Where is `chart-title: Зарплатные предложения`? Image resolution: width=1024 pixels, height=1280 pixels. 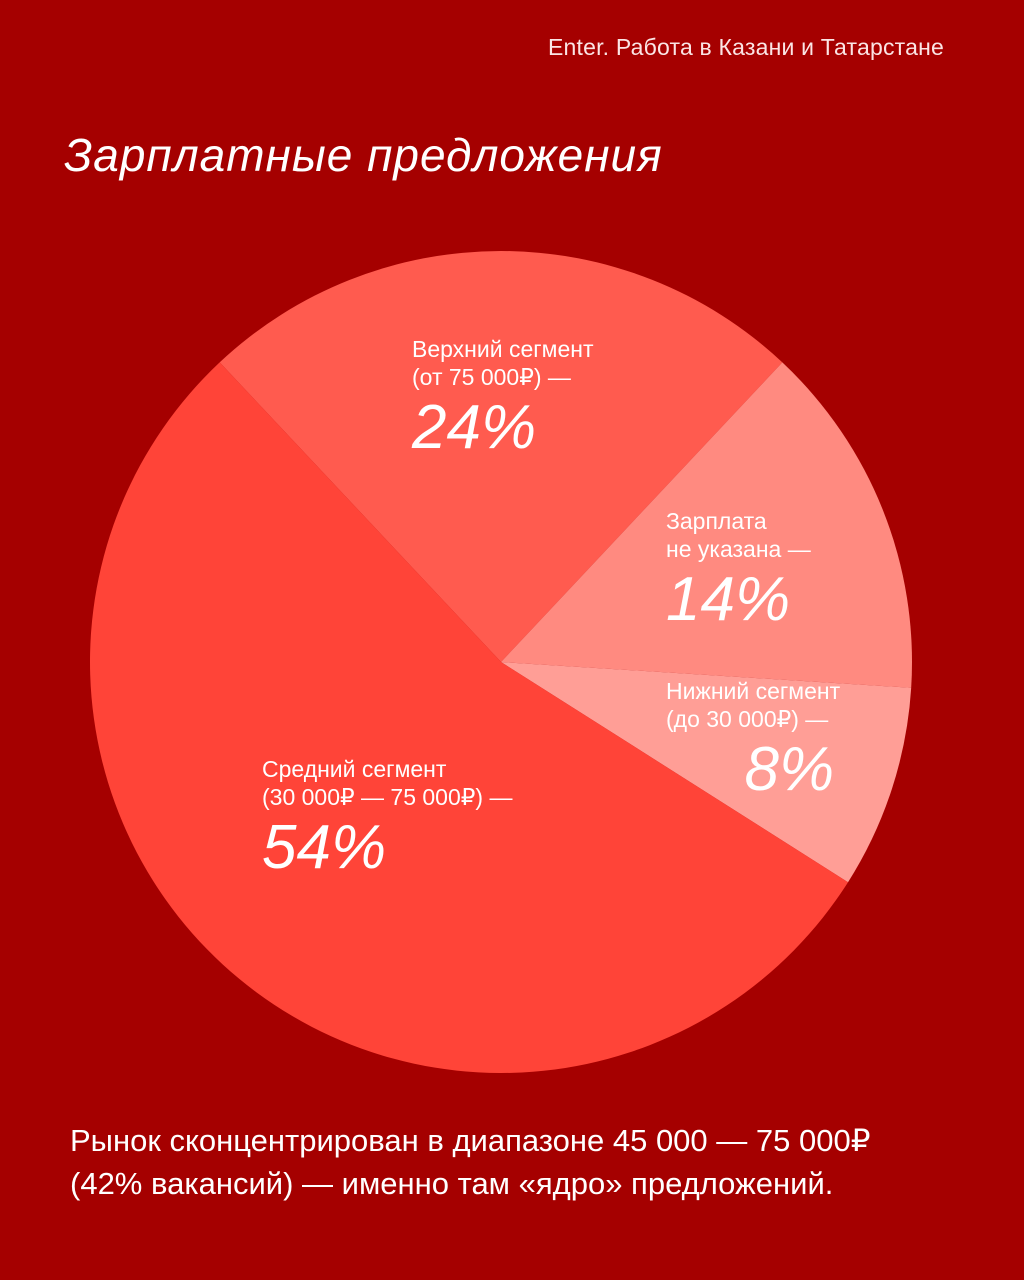 chart-title: Зарплатные предложения is located at coordinates (363, 155).